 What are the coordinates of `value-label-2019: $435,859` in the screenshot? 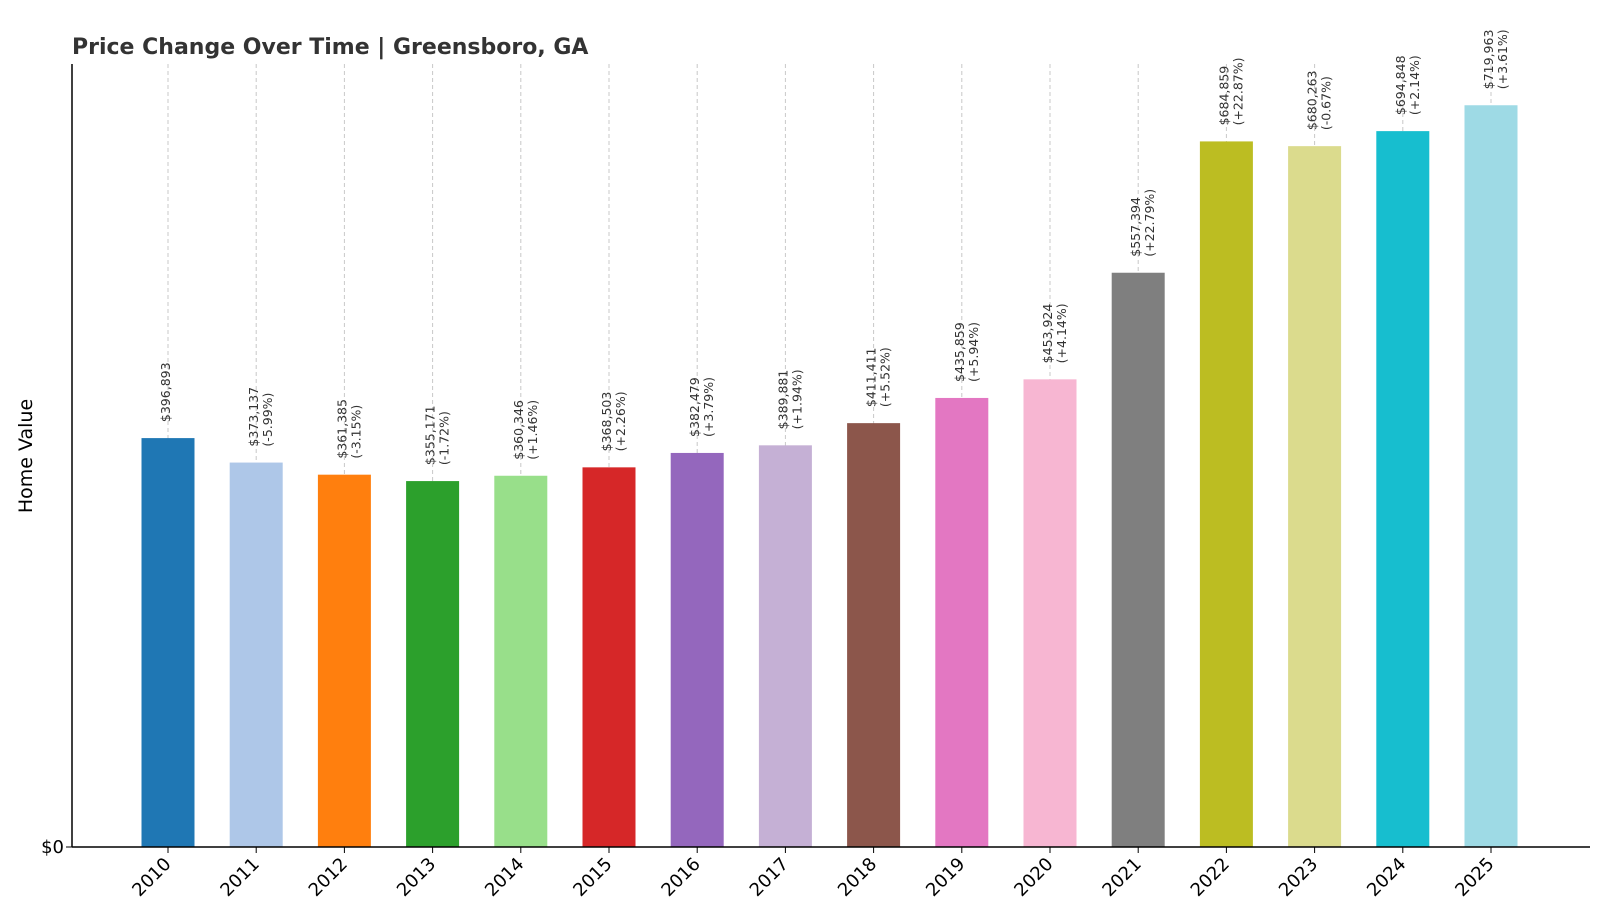 It's located at (959, 352).